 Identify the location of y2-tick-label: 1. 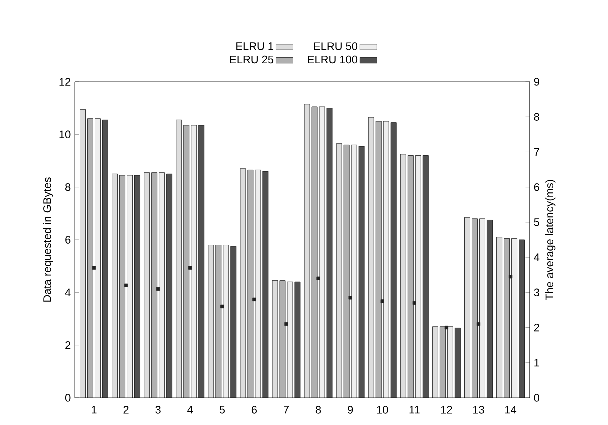
(537, 363).